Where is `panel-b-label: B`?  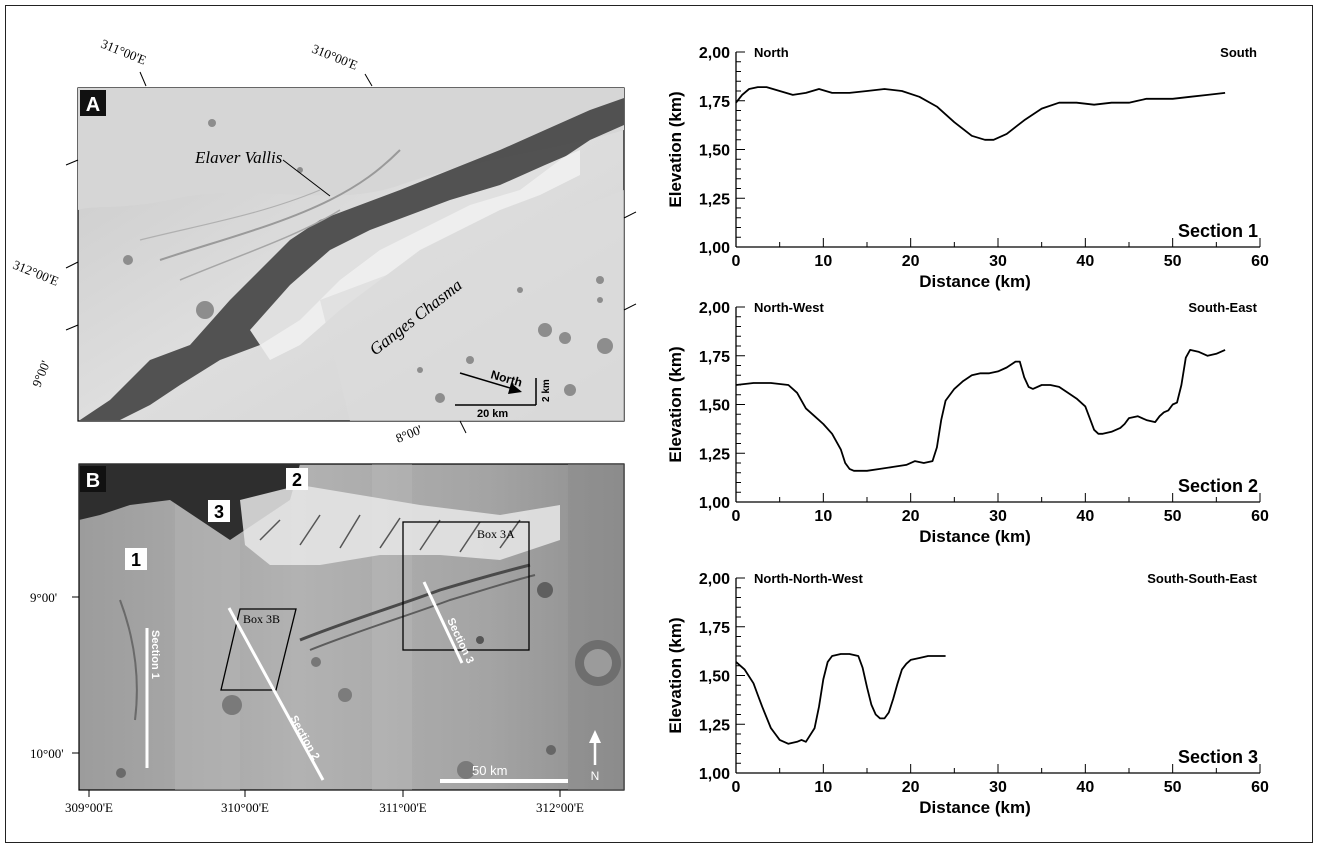 panel-b-label: B is located at coordinates (93, 481).